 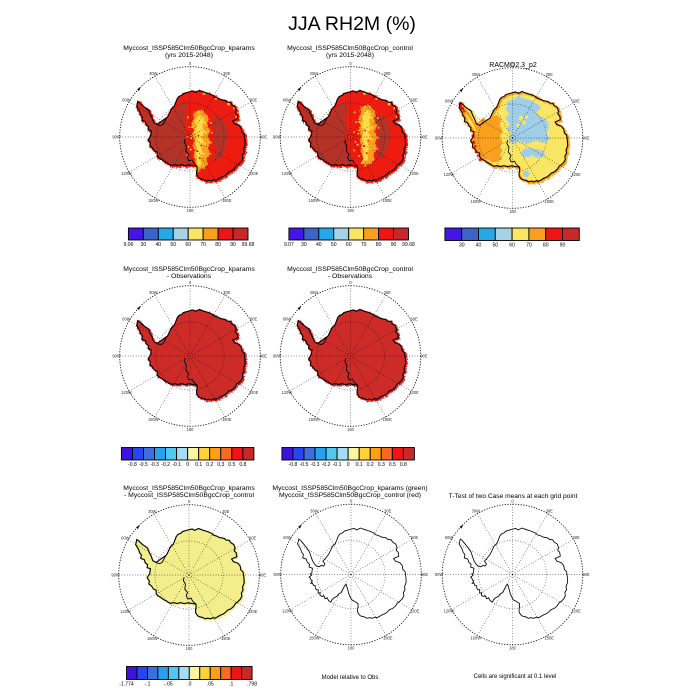 I want to click on svg-text: .1, so click(x=231, y=685).